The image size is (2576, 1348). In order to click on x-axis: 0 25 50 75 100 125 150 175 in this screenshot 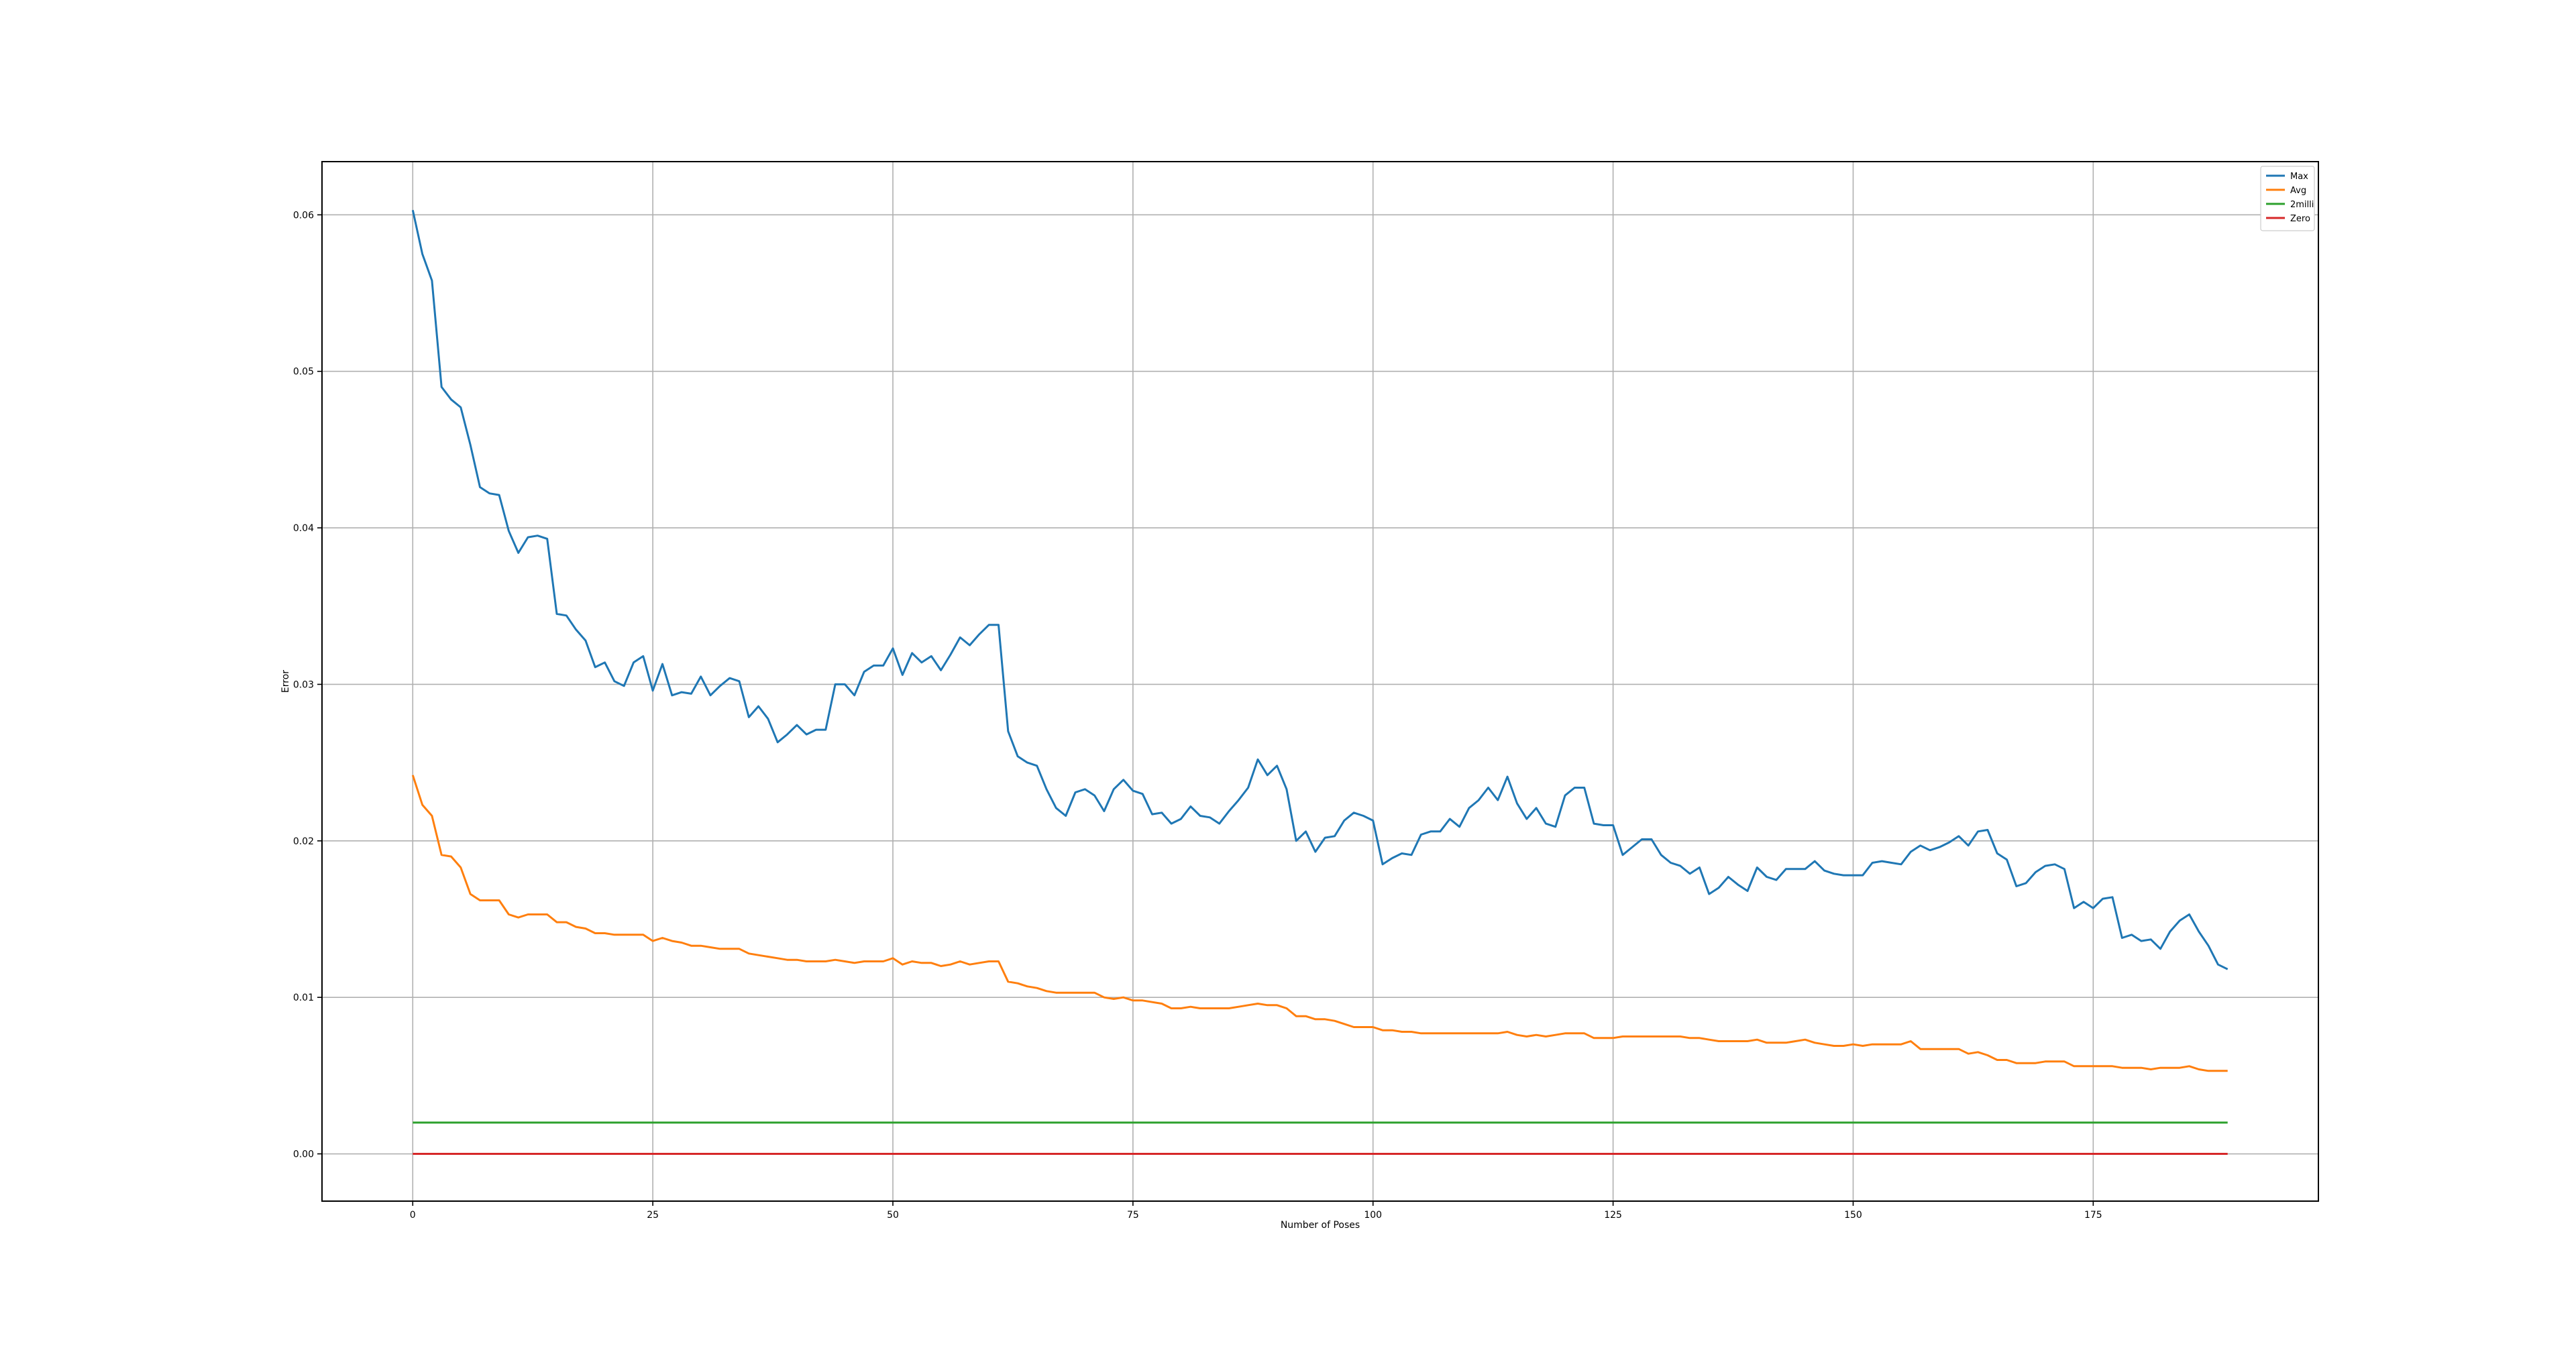, I will do `click(1256, 1211)`.